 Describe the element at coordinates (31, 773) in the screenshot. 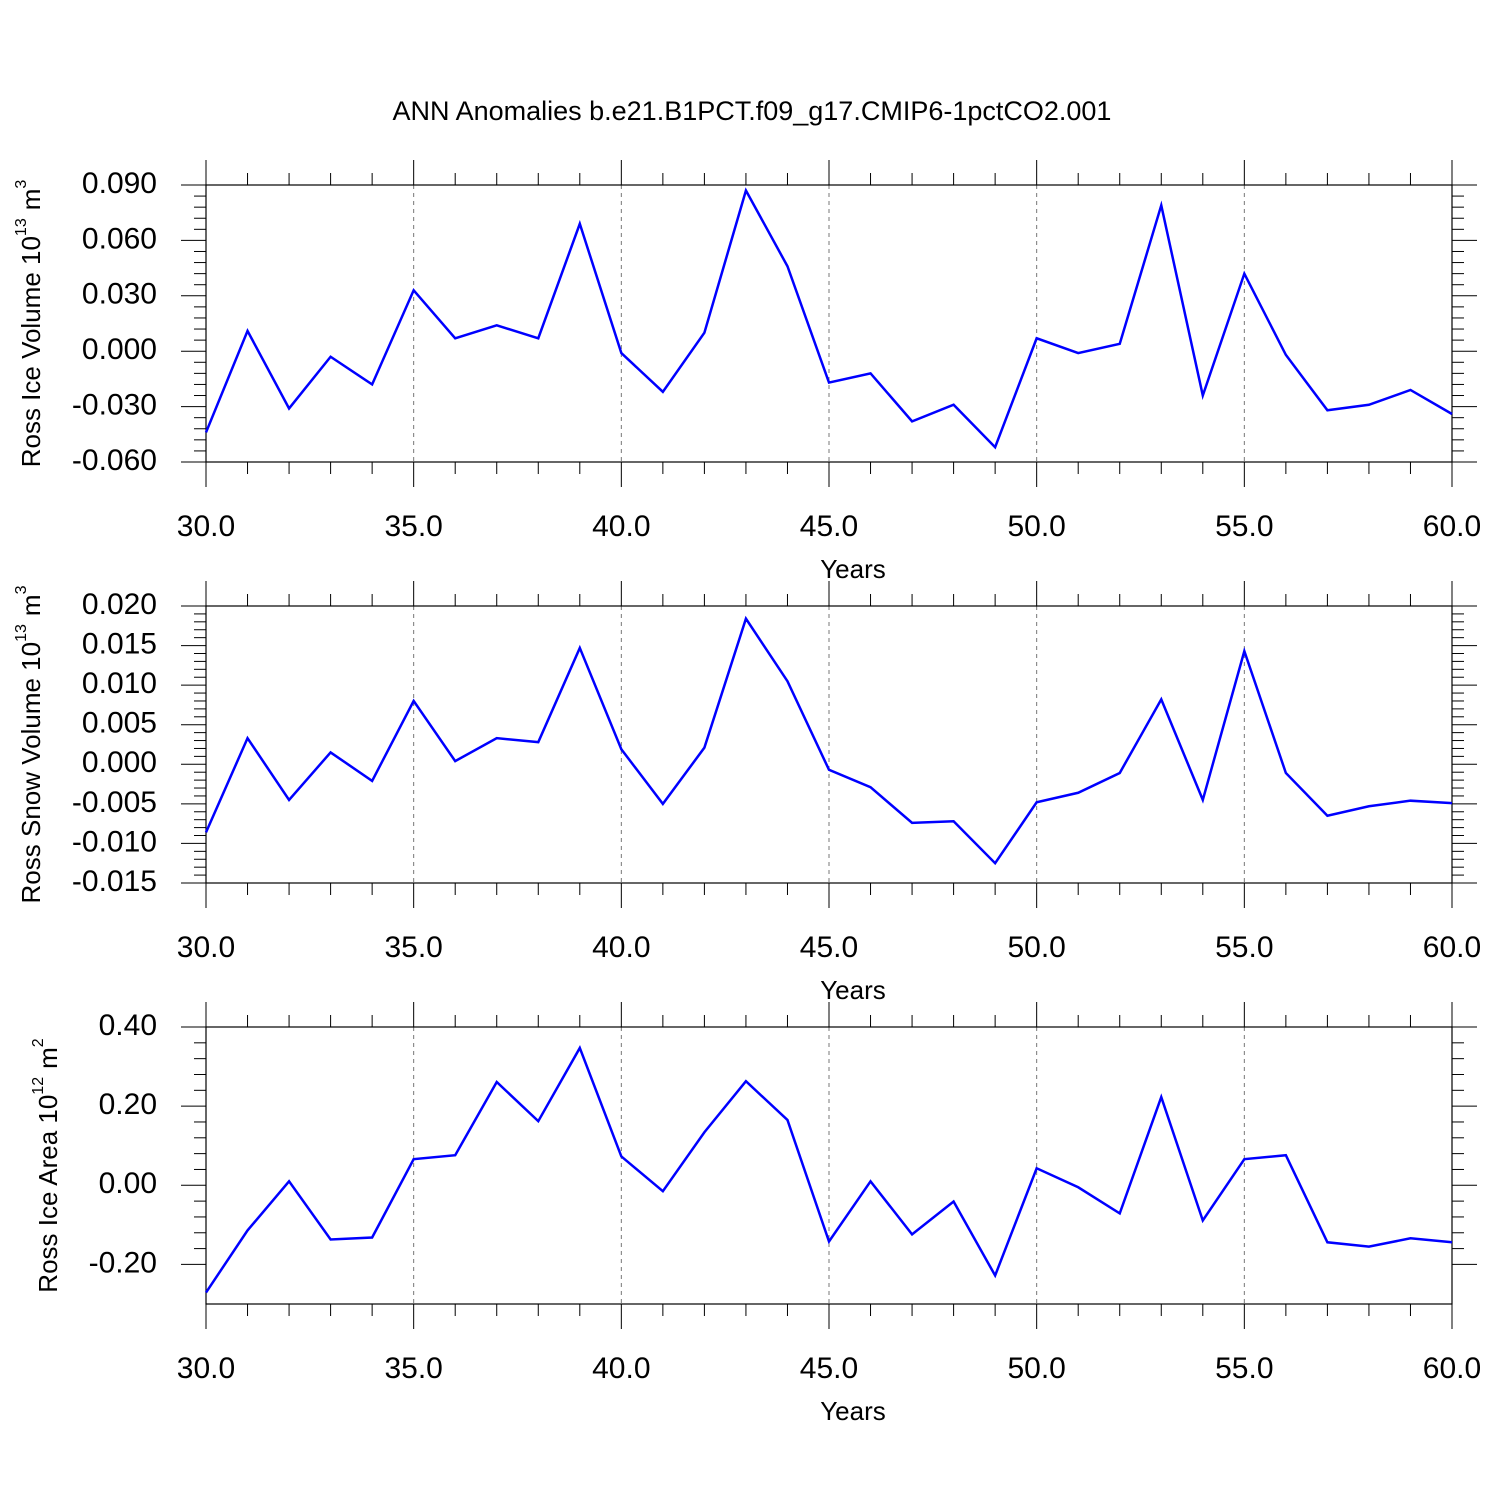

I see `y-axis-label-part: Ross Snow Volume 10` at that location.